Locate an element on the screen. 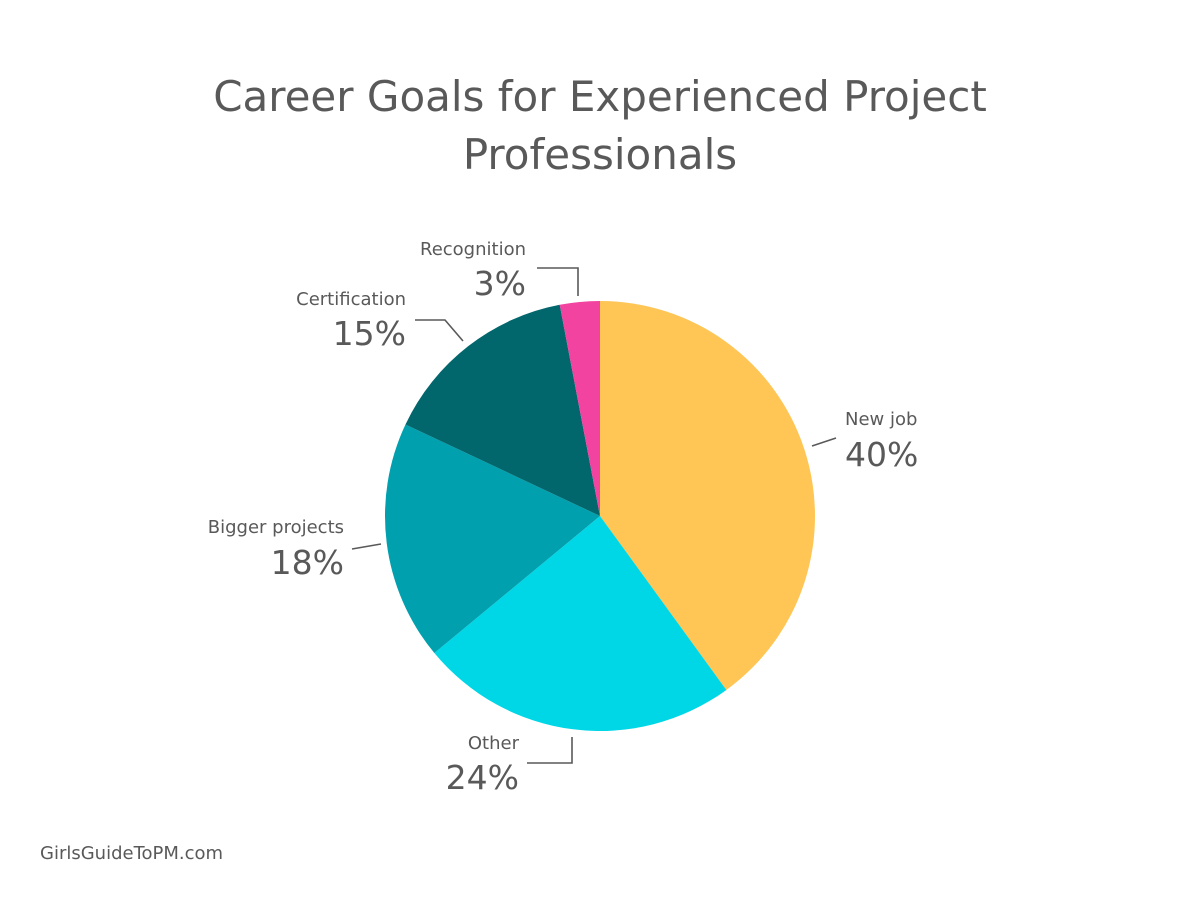 This screenshot has width=1200, height=900. chart-title-line-2: Professionals is located at coordinates (600, 154).